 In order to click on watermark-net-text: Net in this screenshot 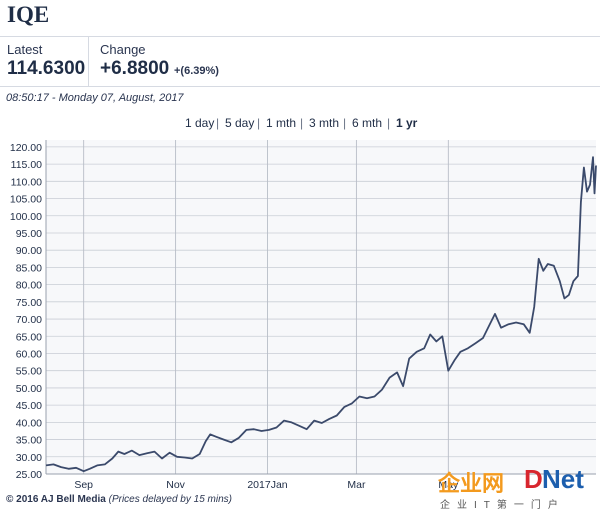, I will do `click(563, 479)`.